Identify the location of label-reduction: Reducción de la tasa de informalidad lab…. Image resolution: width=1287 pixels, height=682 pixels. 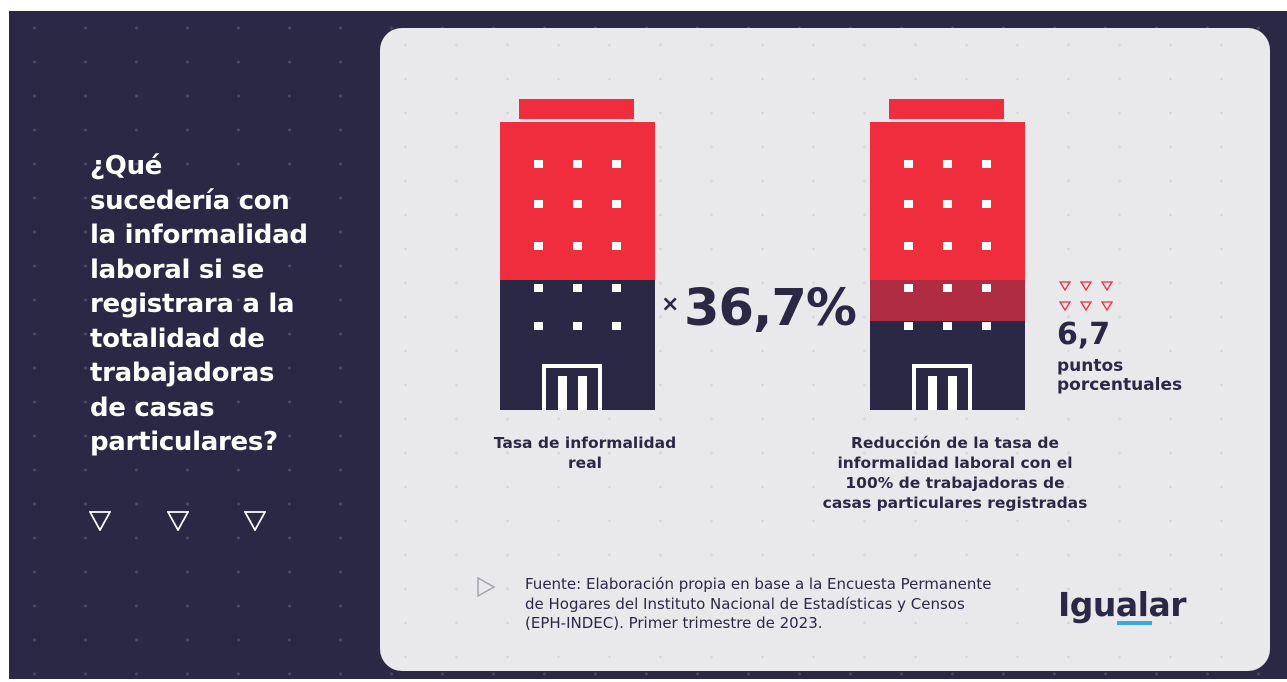
(955, 473).